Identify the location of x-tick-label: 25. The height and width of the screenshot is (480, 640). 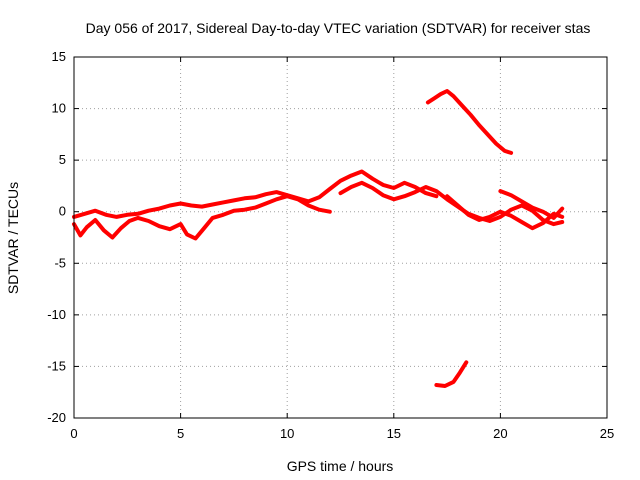
(607, 433).